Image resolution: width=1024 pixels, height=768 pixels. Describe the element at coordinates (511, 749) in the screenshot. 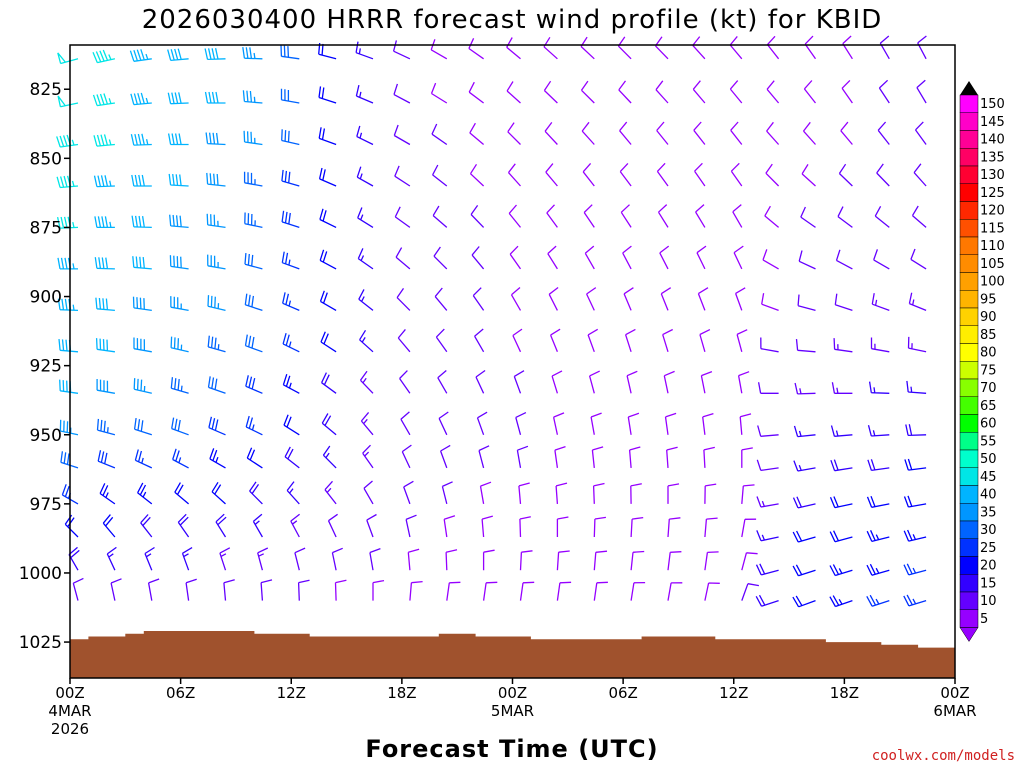

I see `x-axis-label: Forecast Time (UTC)` at that location.